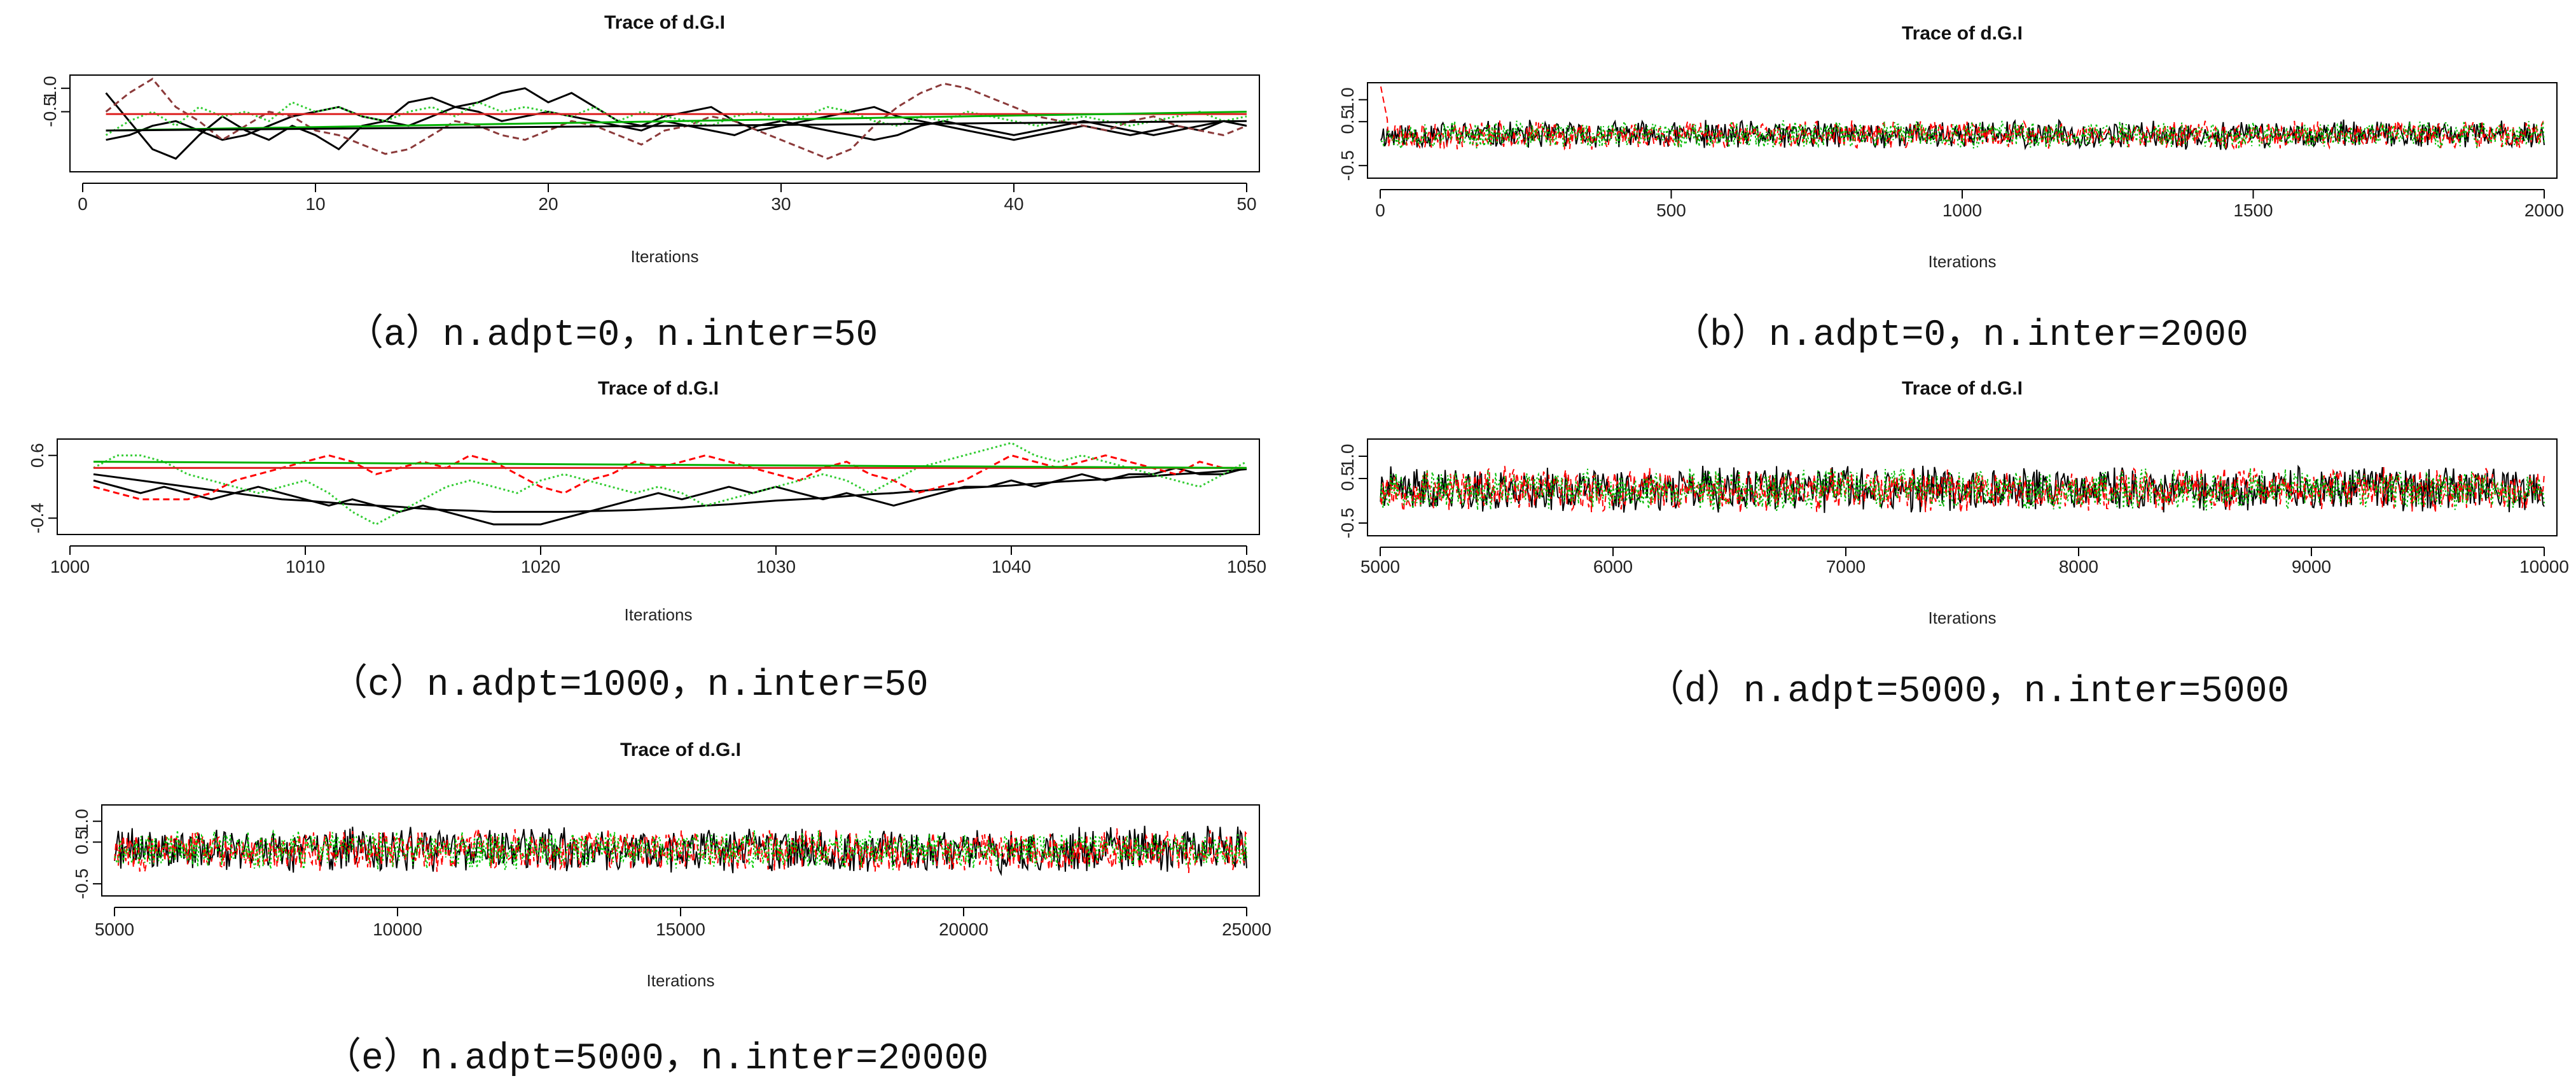  What do you see at coordinates (1011, 566) in the screenshot?
I see `x-tick-label: 1040` at bounding box center [1011, 566].